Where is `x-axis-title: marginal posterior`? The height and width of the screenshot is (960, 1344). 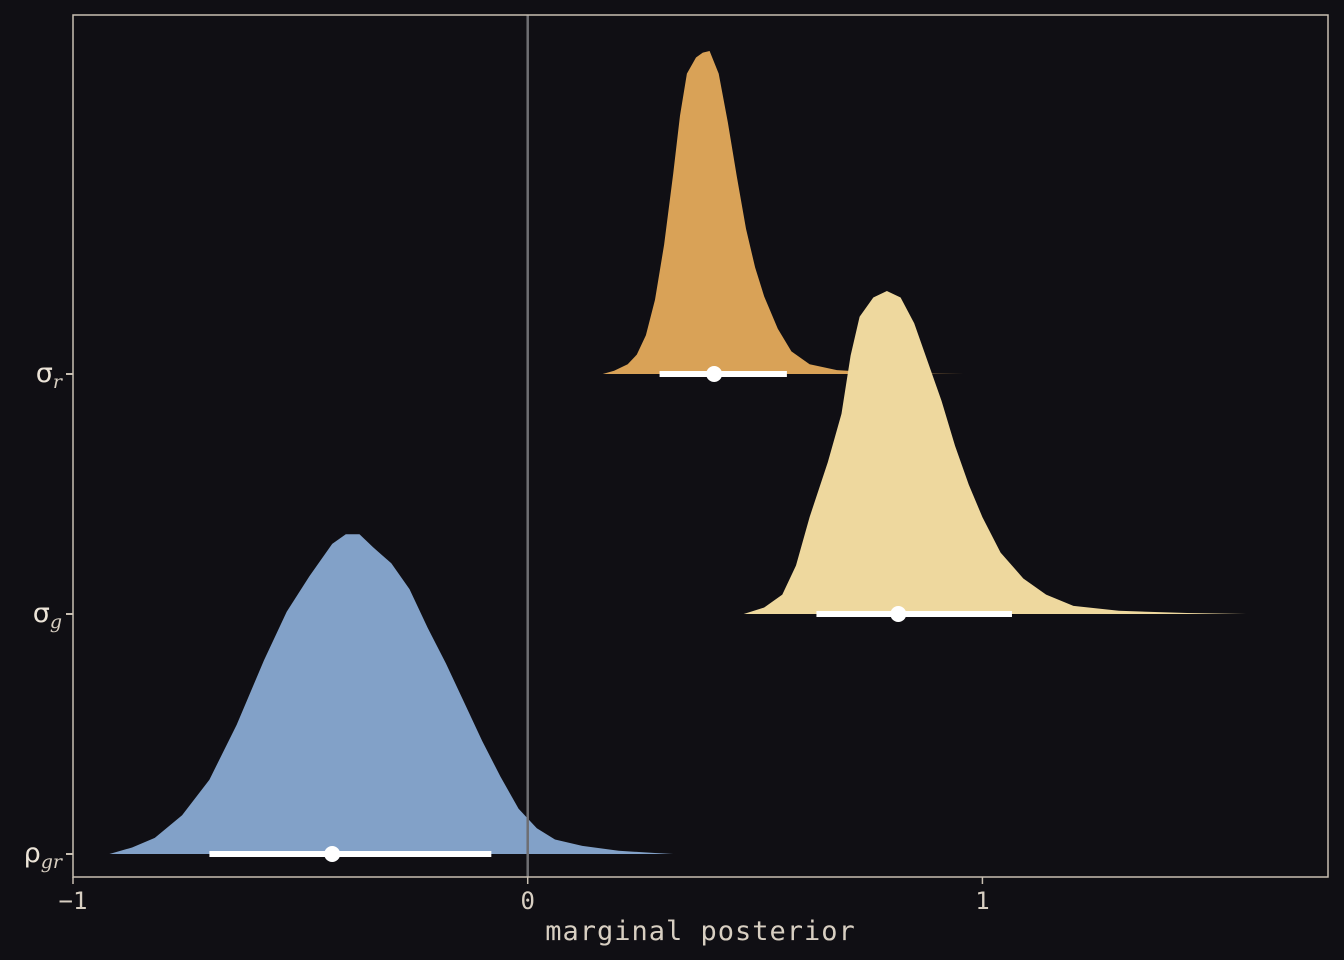 x-axis-title: marginal posterior is located at coordinates (700, 931).